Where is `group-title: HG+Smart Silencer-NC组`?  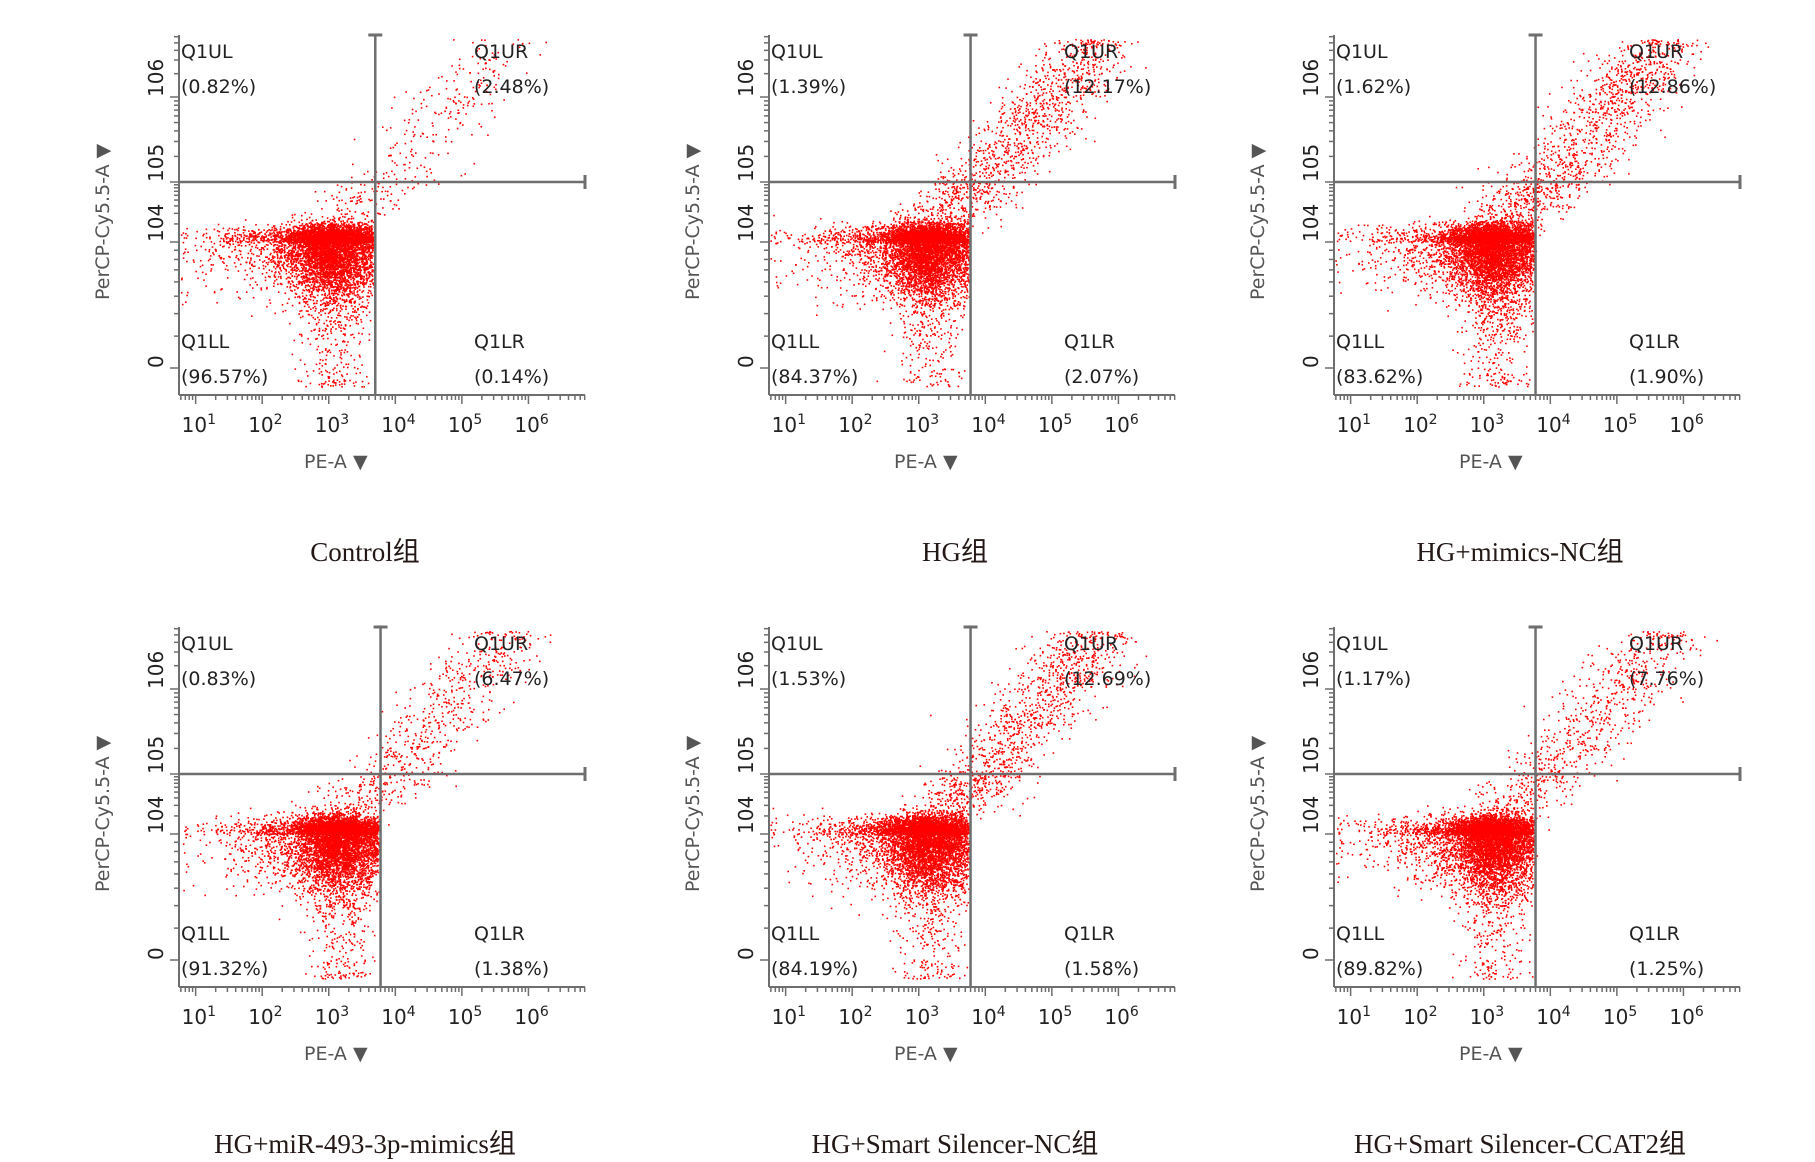 group-title: HG+Smart Silencer-NC组 is located at coordinates (955, 1141).